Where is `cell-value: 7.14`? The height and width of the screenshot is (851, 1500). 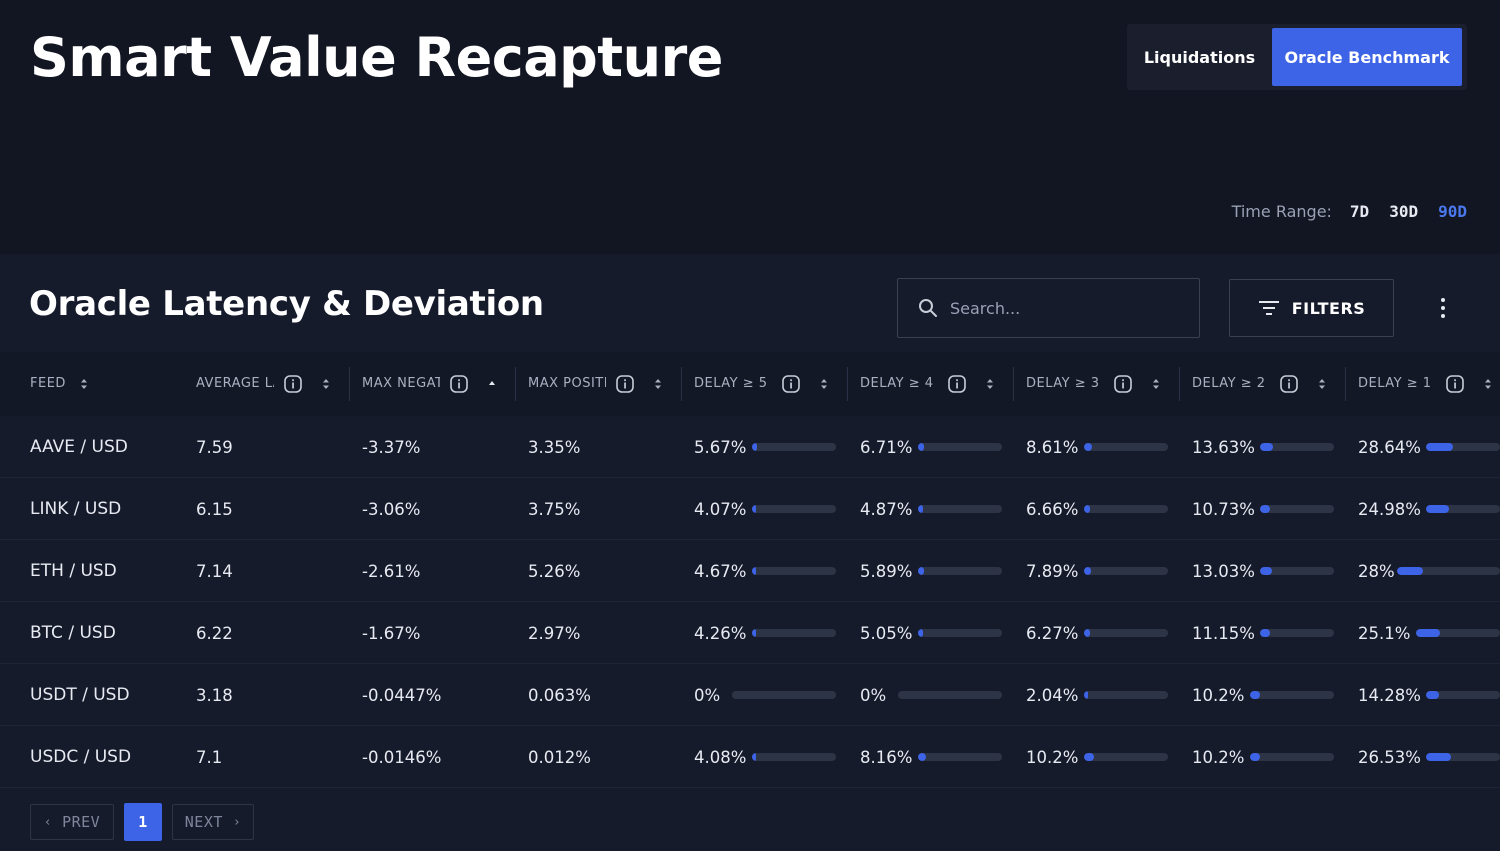 cell-value: 7.14 is located at coordinates (214, 571).